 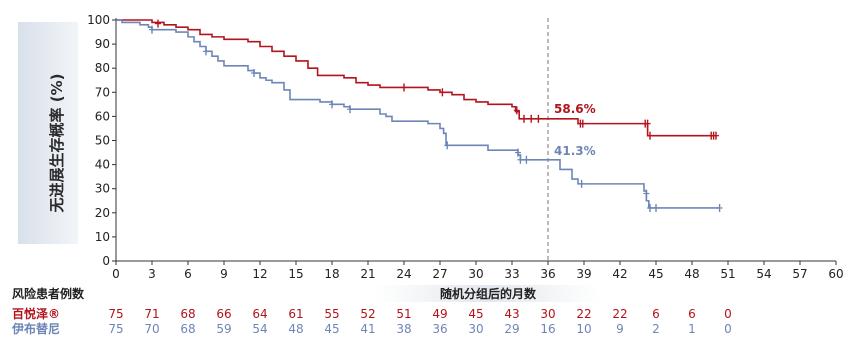 What do you see at coordinates (403, 274) in the screenshot?
I see `x-tick-label: 24` at bounding box center [403, 274].